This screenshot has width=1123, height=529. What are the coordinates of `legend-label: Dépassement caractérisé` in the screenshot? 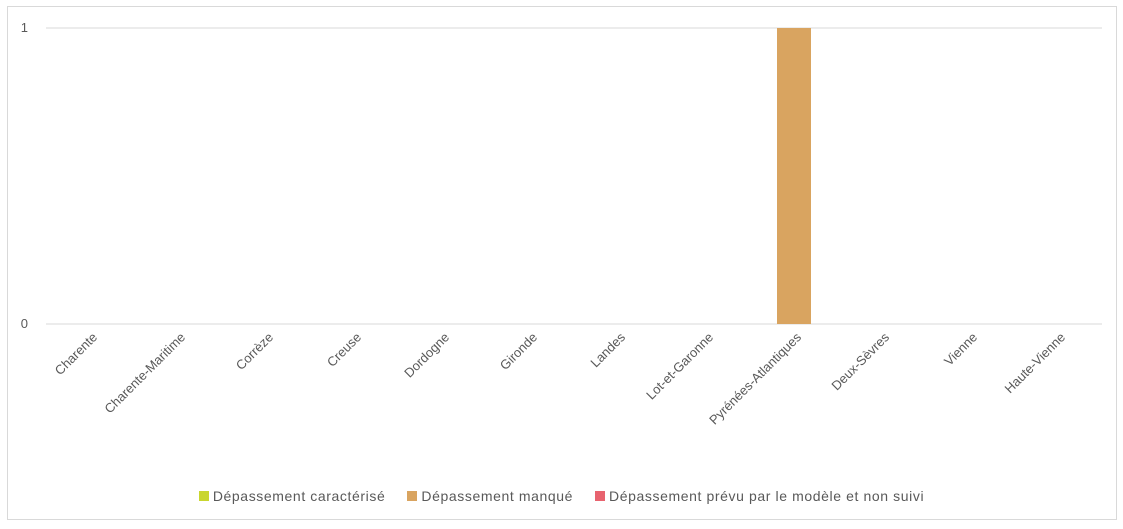 It's located at (299, 496).